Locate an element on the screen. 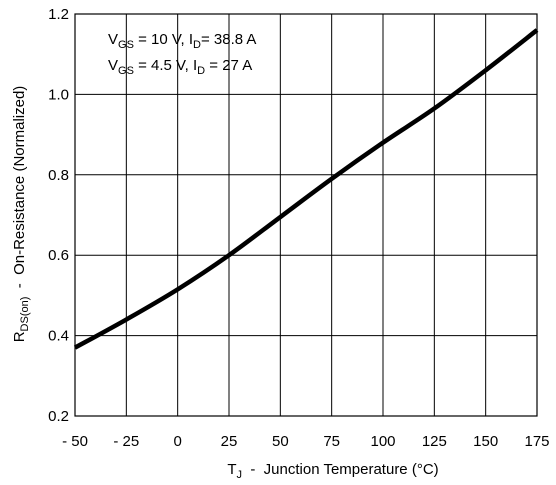  x-tick-label: 50 is located at coordinates (280, 441).